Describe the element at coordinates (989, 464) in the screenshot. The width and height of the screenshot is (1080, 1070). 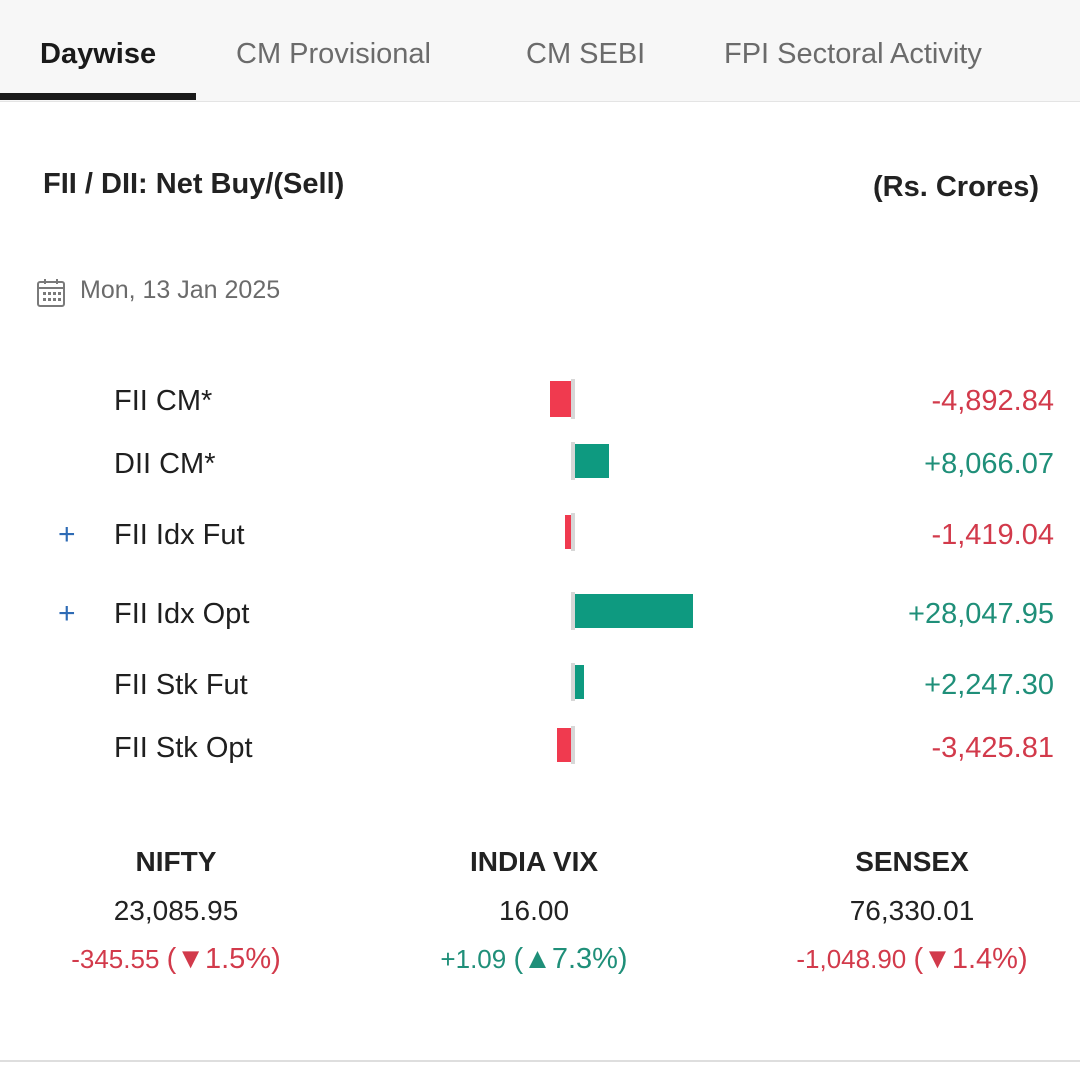
I see `row-value: +8,066.07` at that location.